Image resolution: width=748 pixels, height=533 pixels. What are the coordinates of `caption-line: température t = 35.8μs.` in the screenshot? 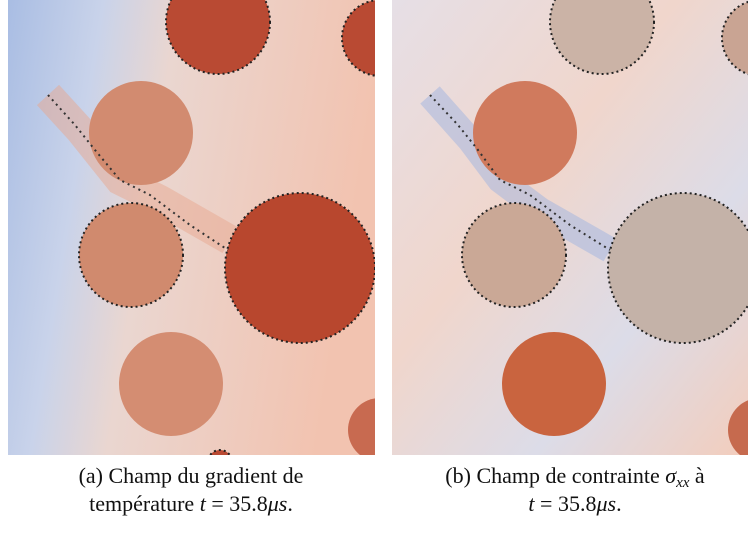 It's located at (191, 504).